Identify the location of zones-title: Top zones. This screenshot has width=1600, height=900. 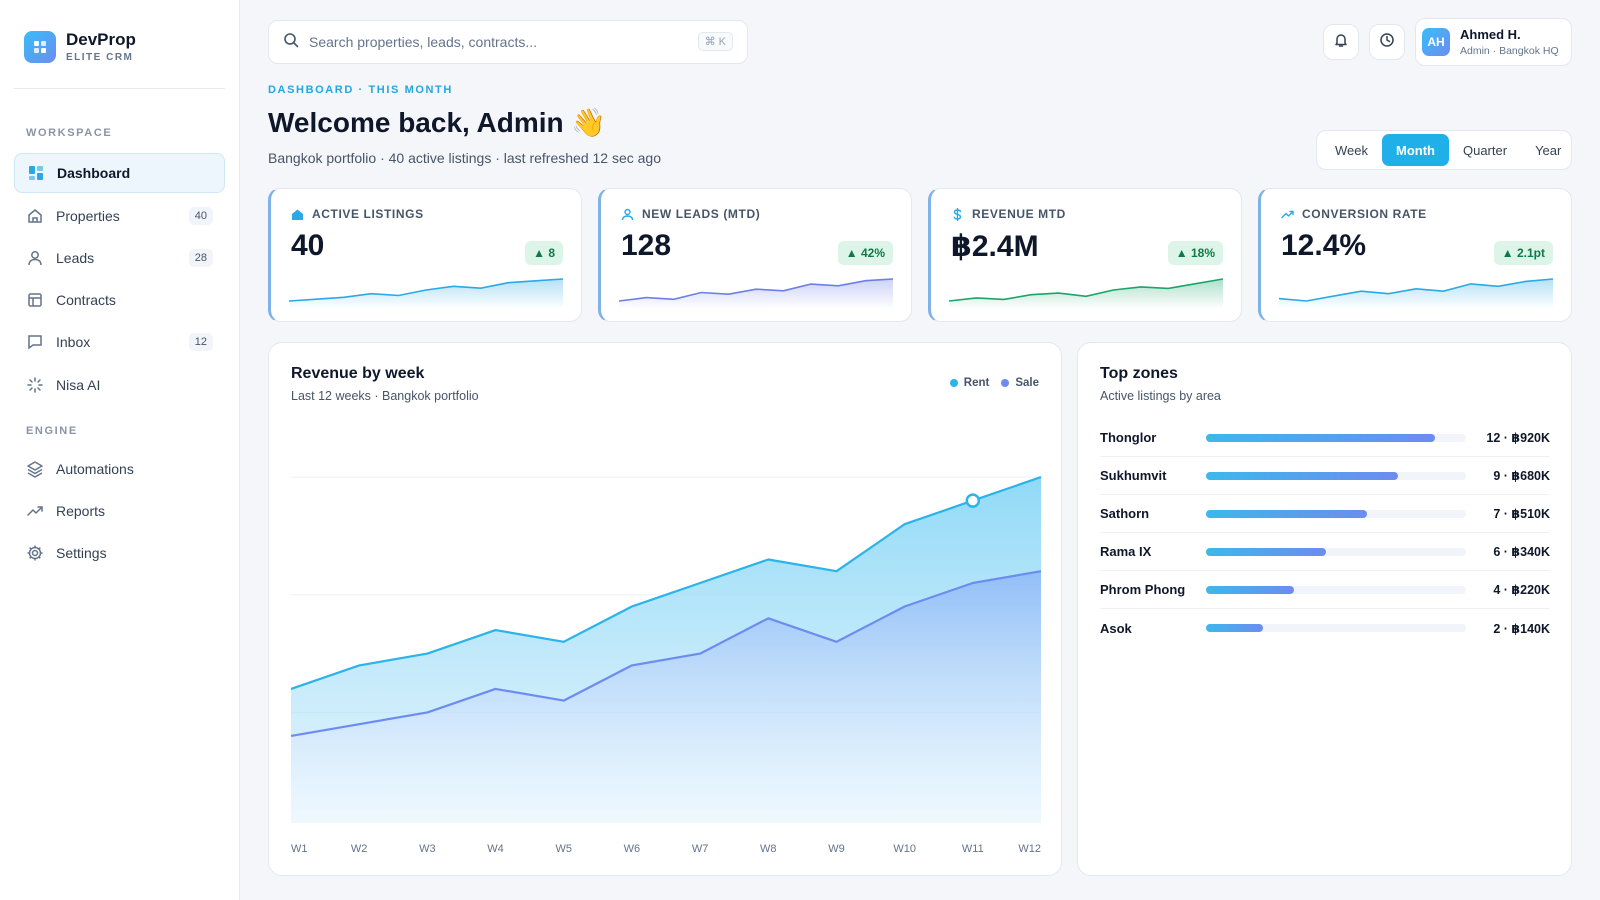
(1139, 373).